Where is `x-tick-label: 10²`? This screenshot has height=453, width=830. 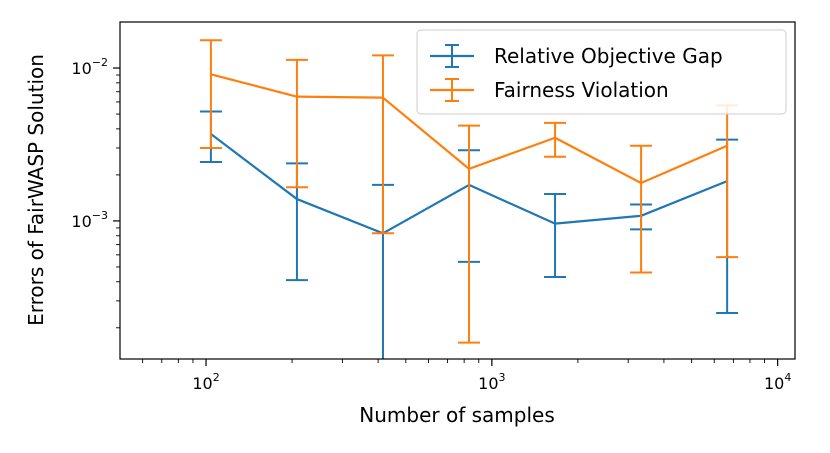
x-tick-label: 10² is located at coordinates (205, 382).